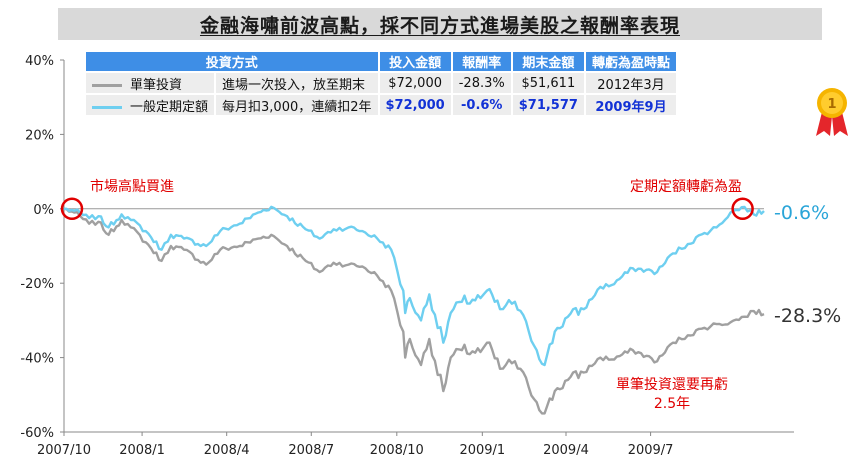 The height and width of the screenshot is (468, 864). Describe the element at coordinates (672, 385) in the screenshot. I see `annotation-lump-recover-1: 單筆投資還要再虧` at that location.